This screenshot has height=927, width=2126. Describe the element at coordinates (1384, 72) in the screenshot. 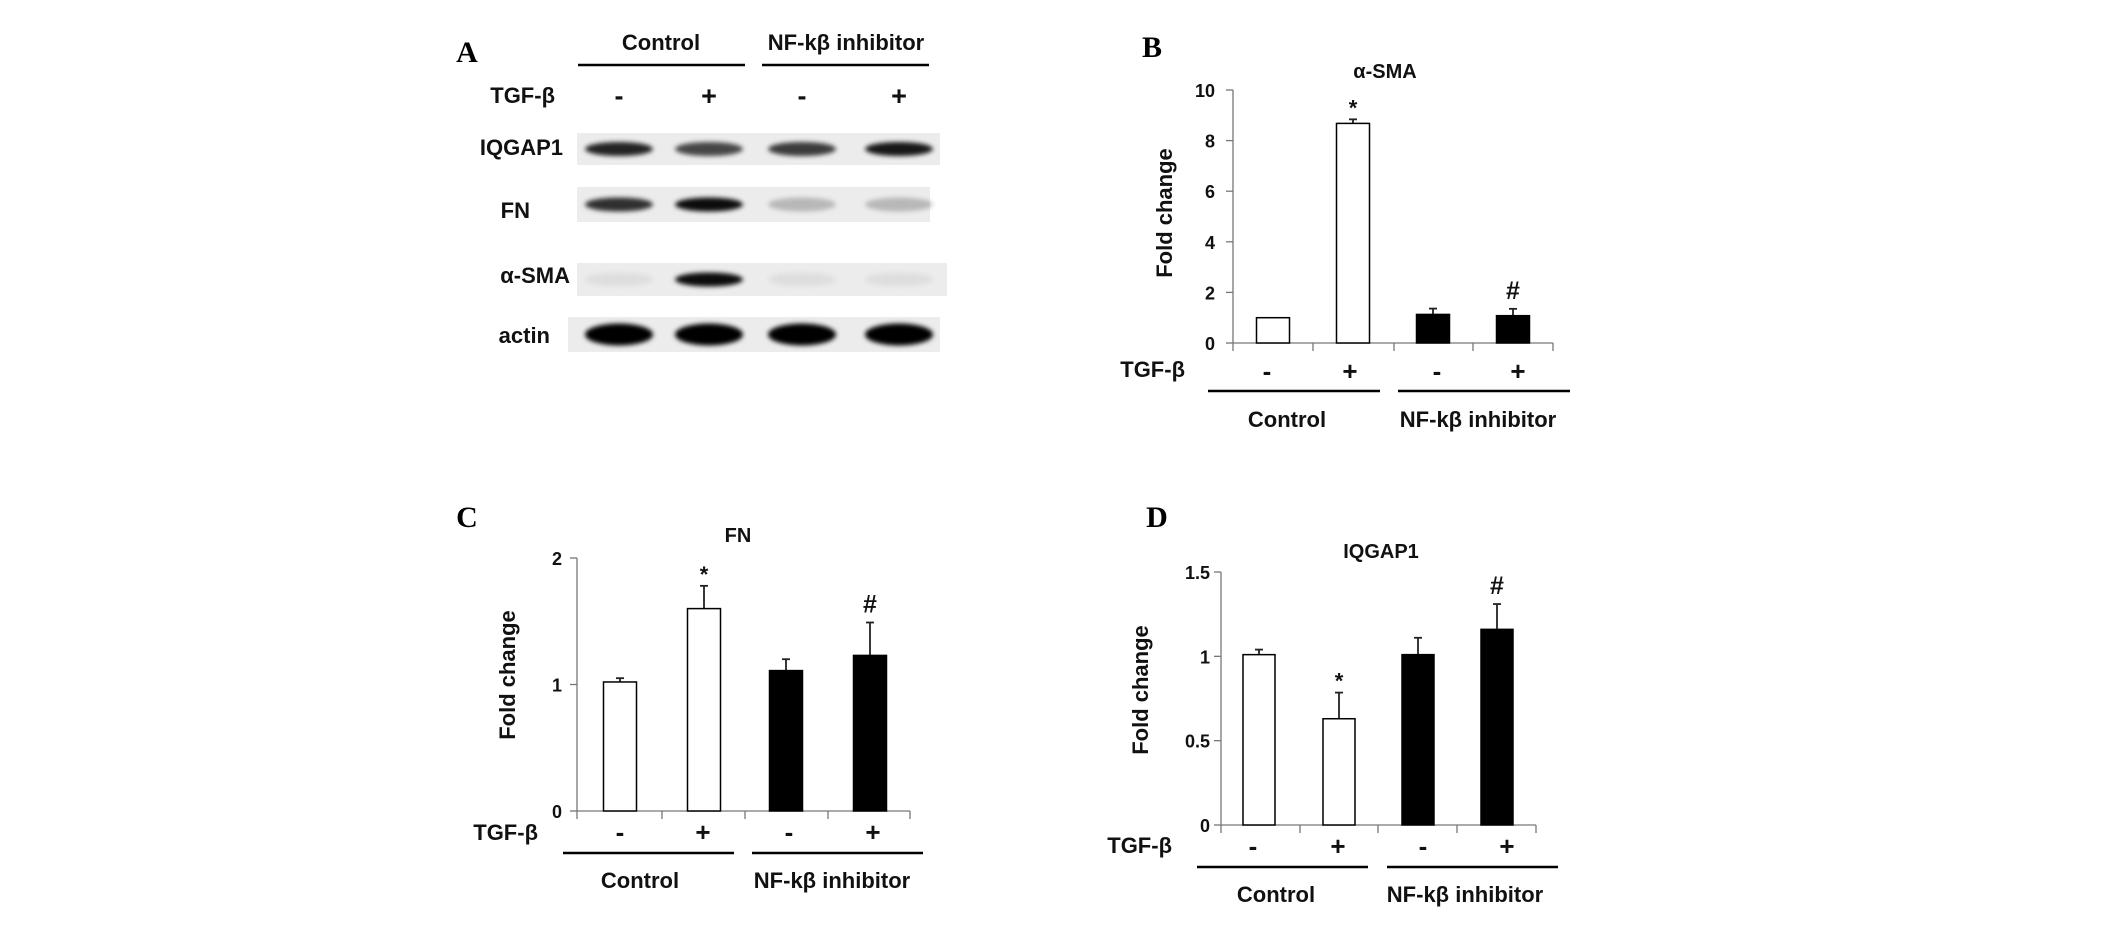

I see `chart-title: α-SMA` at that location.